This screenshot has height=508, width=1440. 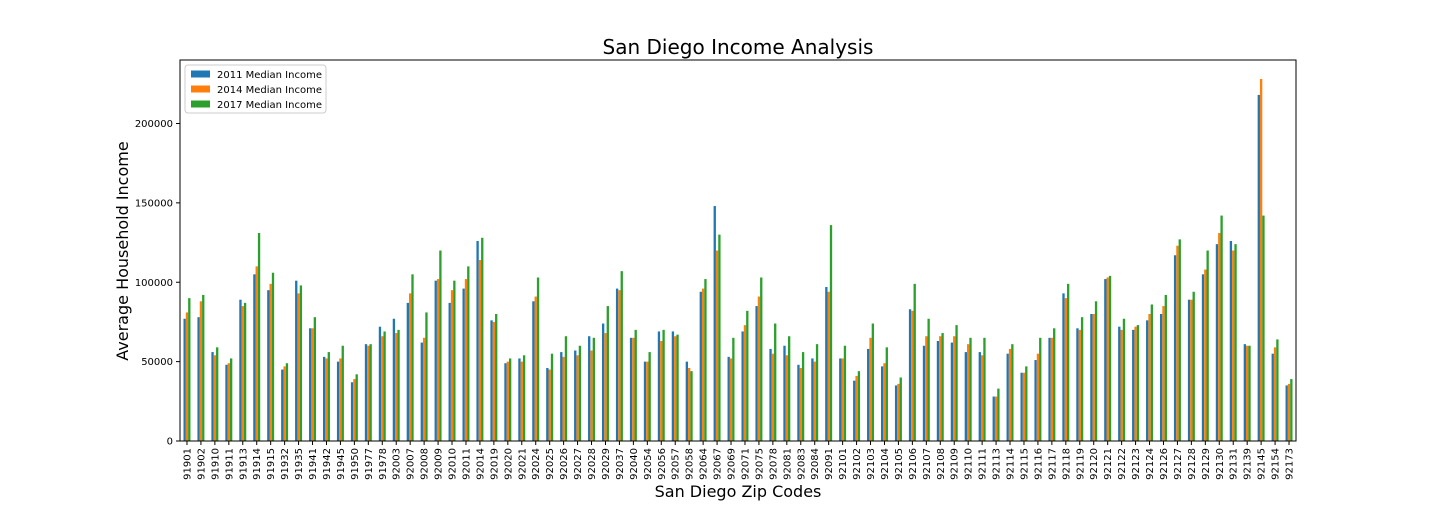 I want to click on x-tick-label: 92173, so click(x=1290, y=464).